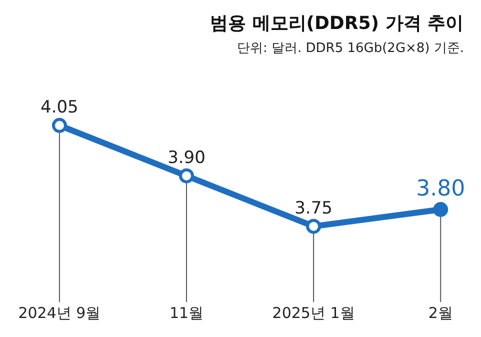 Image resolution: width=481 pixels, height=337 pixels. Describe the element at coordinates (313, 313) in the screenshot. I see `x-tick-label: 2025년 1월` at that location.